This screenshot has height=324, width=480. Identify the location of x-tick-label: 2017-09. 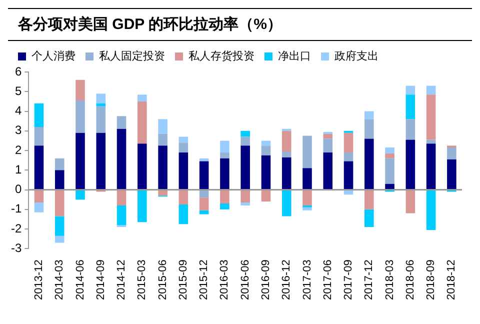
(348, 280).